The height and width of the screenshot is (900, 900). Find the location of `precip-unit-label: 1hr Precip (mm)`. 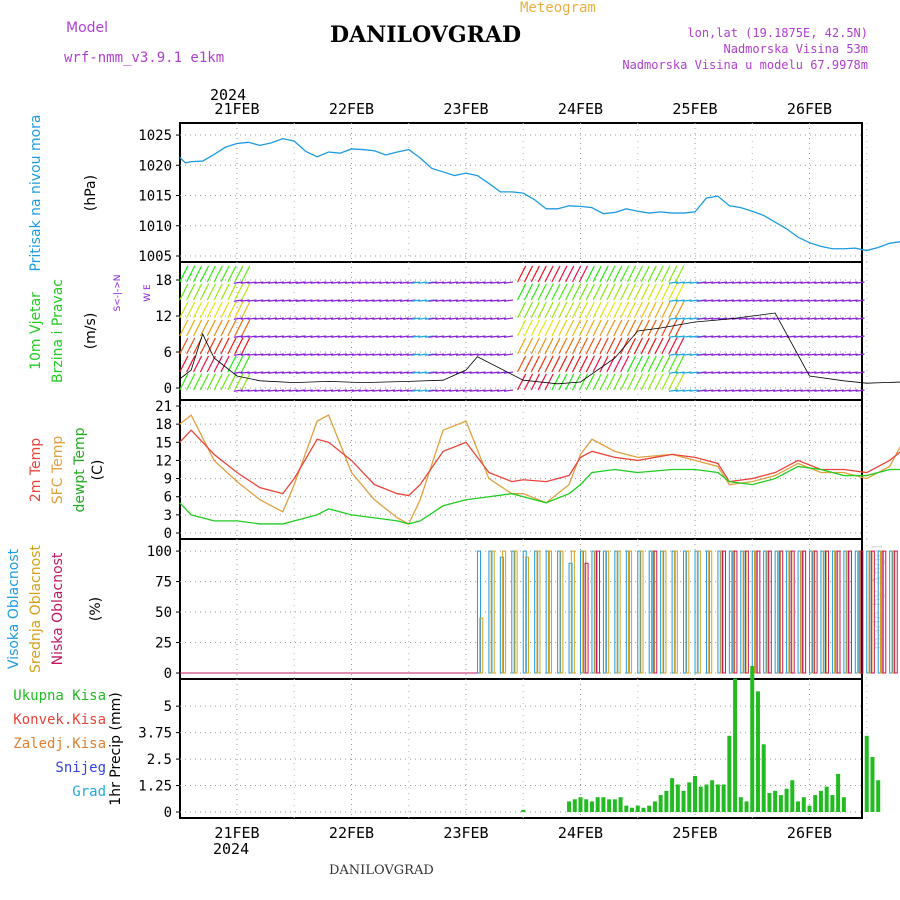

precip-unit-label: 1hr Precip (mm) is located at coordinates (116, 748).